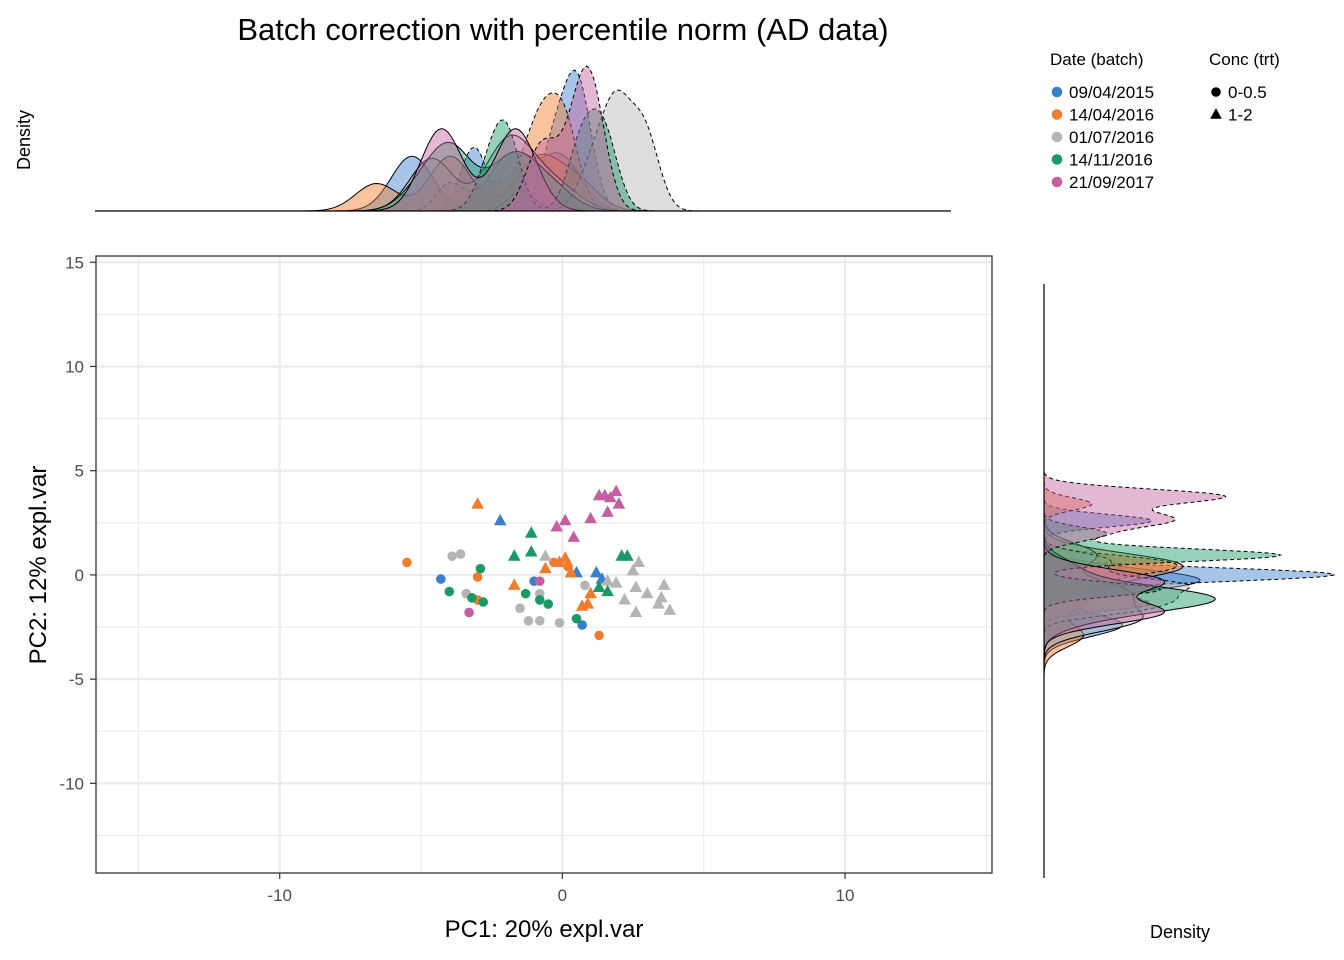 The width and height of the screenshot is (1344, 960). I want to click on x-tick-label: 0, so click(562, 895).